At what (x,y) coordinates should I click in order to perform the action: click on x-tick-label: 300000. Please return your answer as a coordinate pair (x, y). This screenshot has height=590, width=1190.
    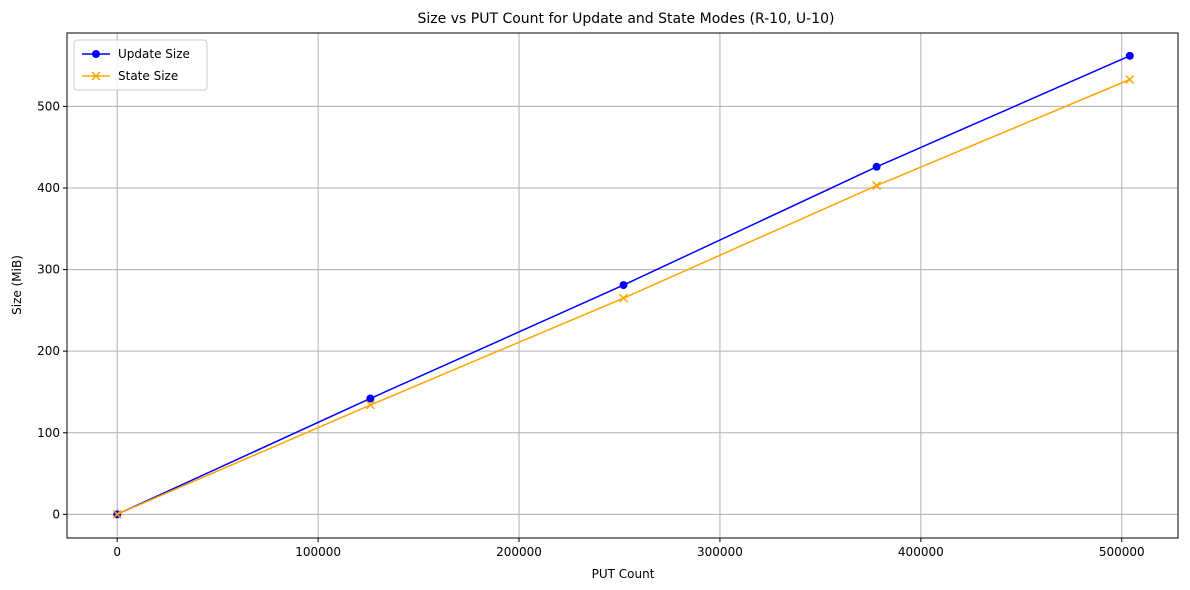
    Looking at the image, I should click on (720, 552).